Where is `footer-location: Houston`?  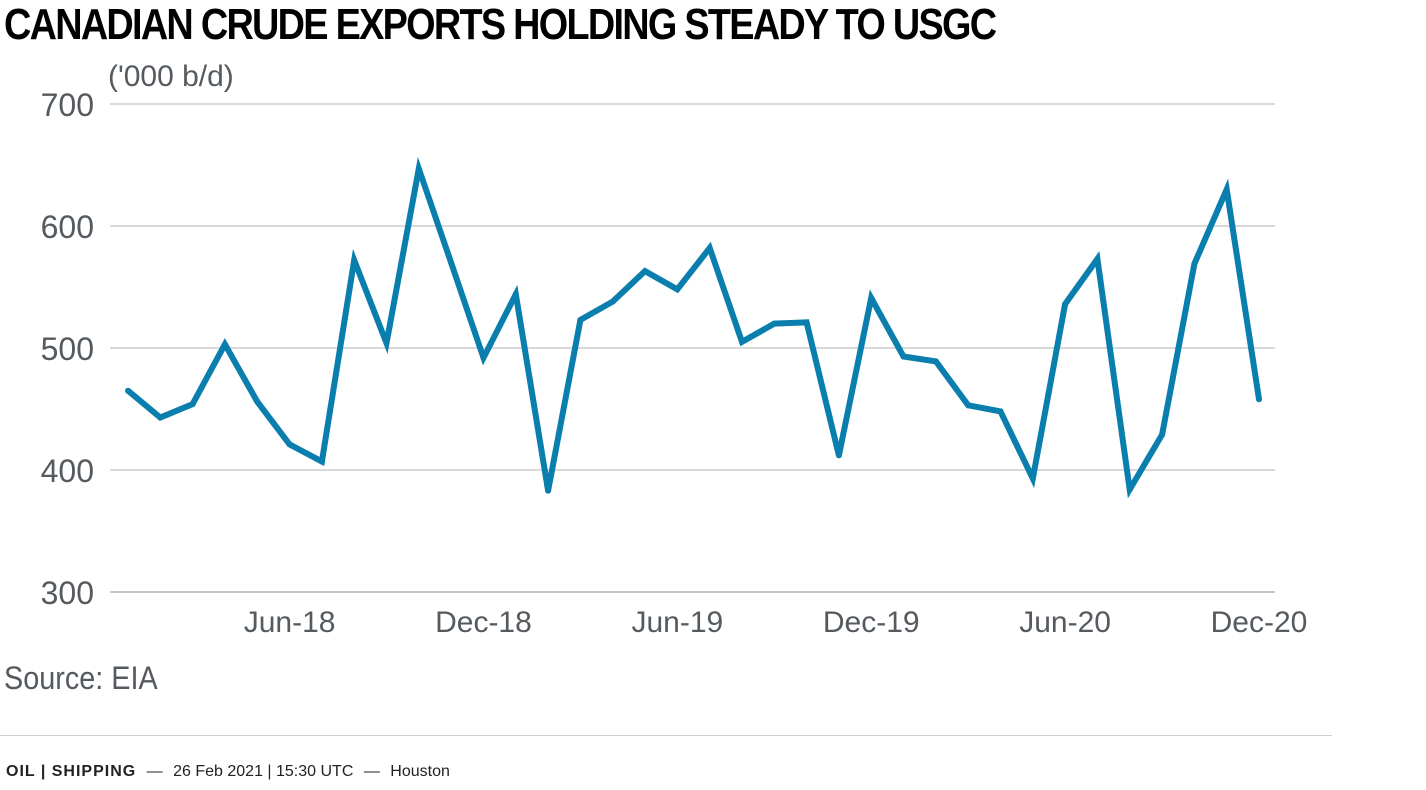 footer-location: Houston is located at coordinates (420, 771).